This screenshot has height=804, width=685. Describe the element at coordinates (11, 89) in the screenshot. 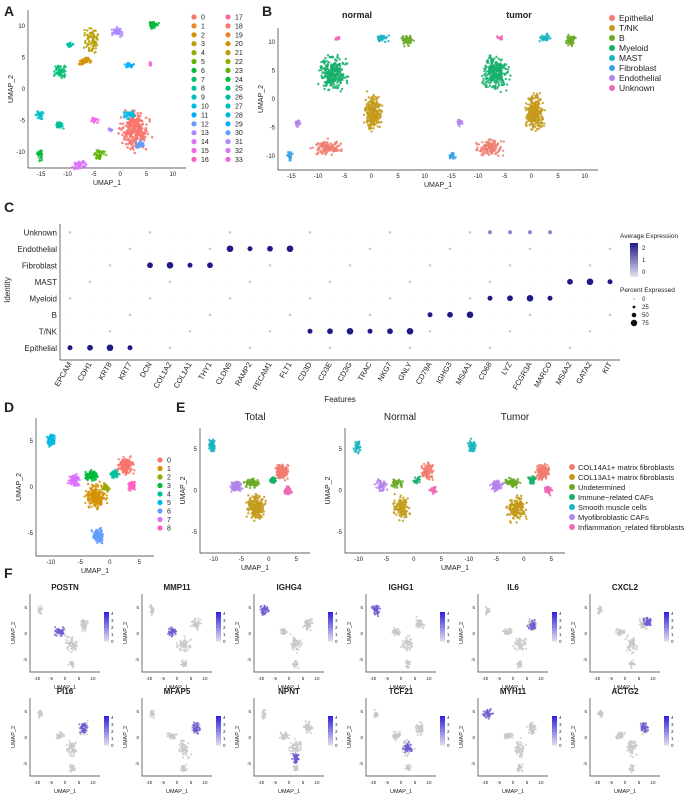

I see `y-axis-label: UMAP_2` at that location.